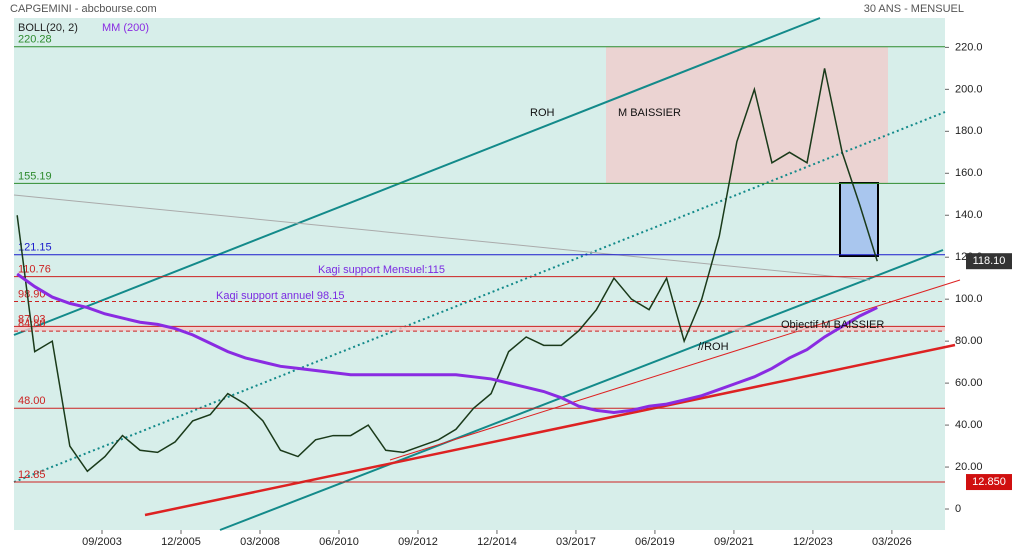  I want to click on y-tick-label: 140.0, so click(969, 215).